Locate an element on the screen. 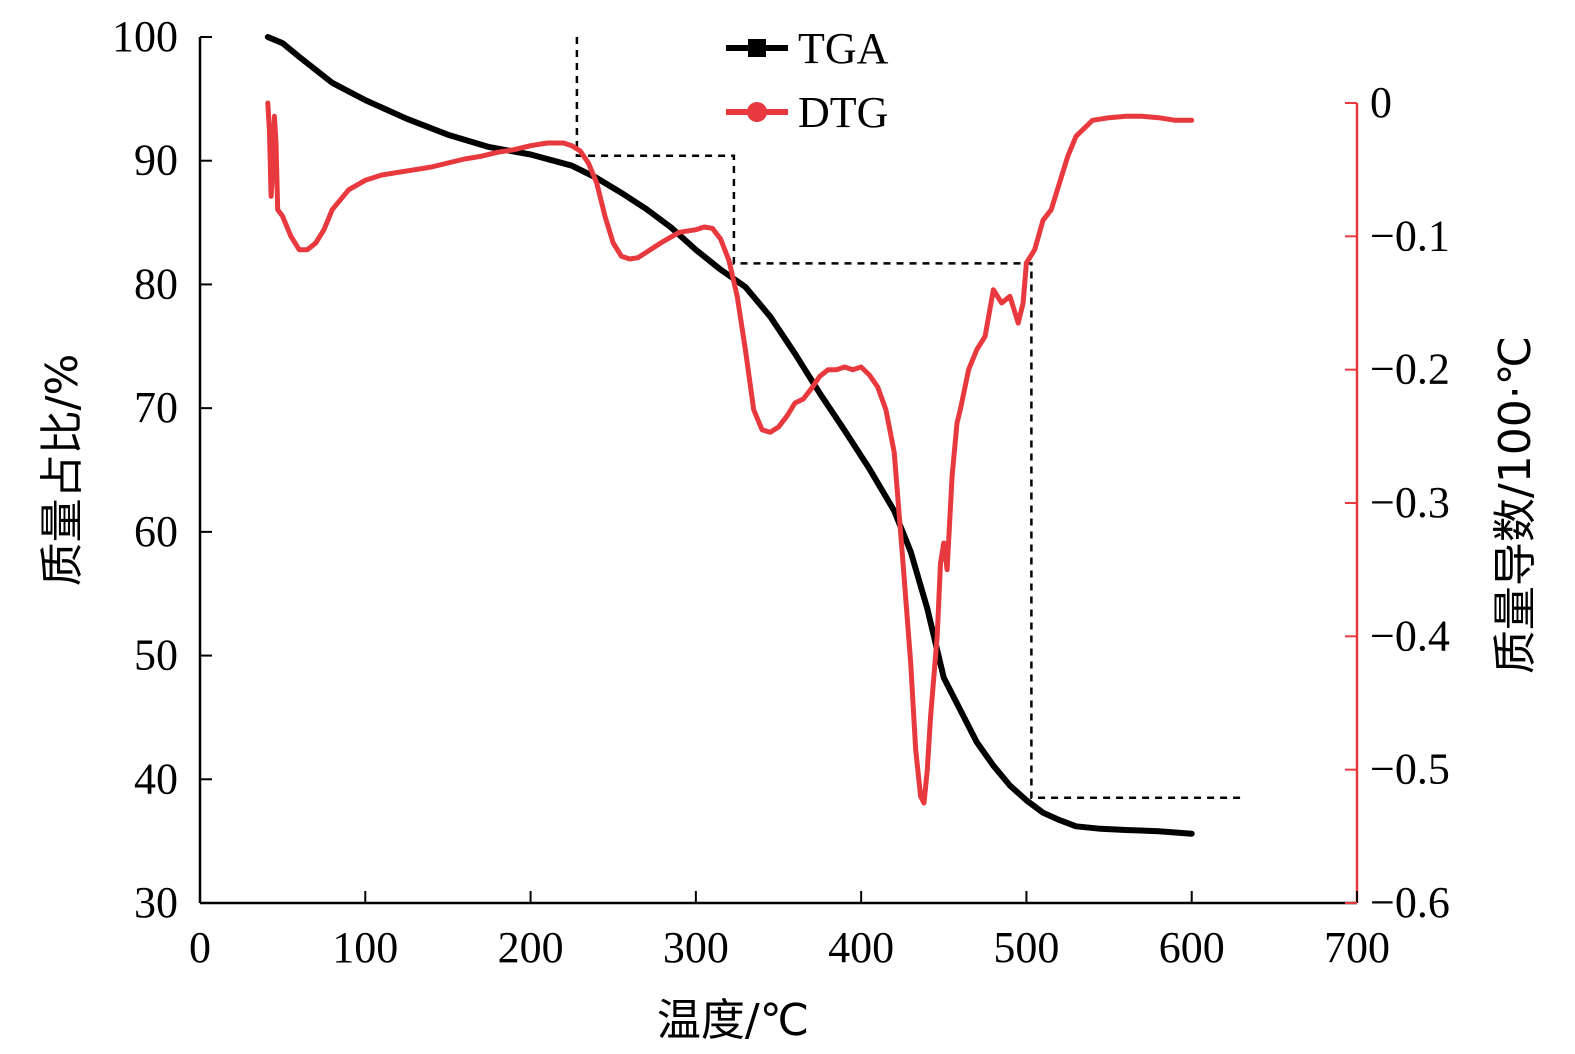 The image size is (1575, 1054). y-left-axis-title: 质量占比/% is located at coordinates (62, 470).